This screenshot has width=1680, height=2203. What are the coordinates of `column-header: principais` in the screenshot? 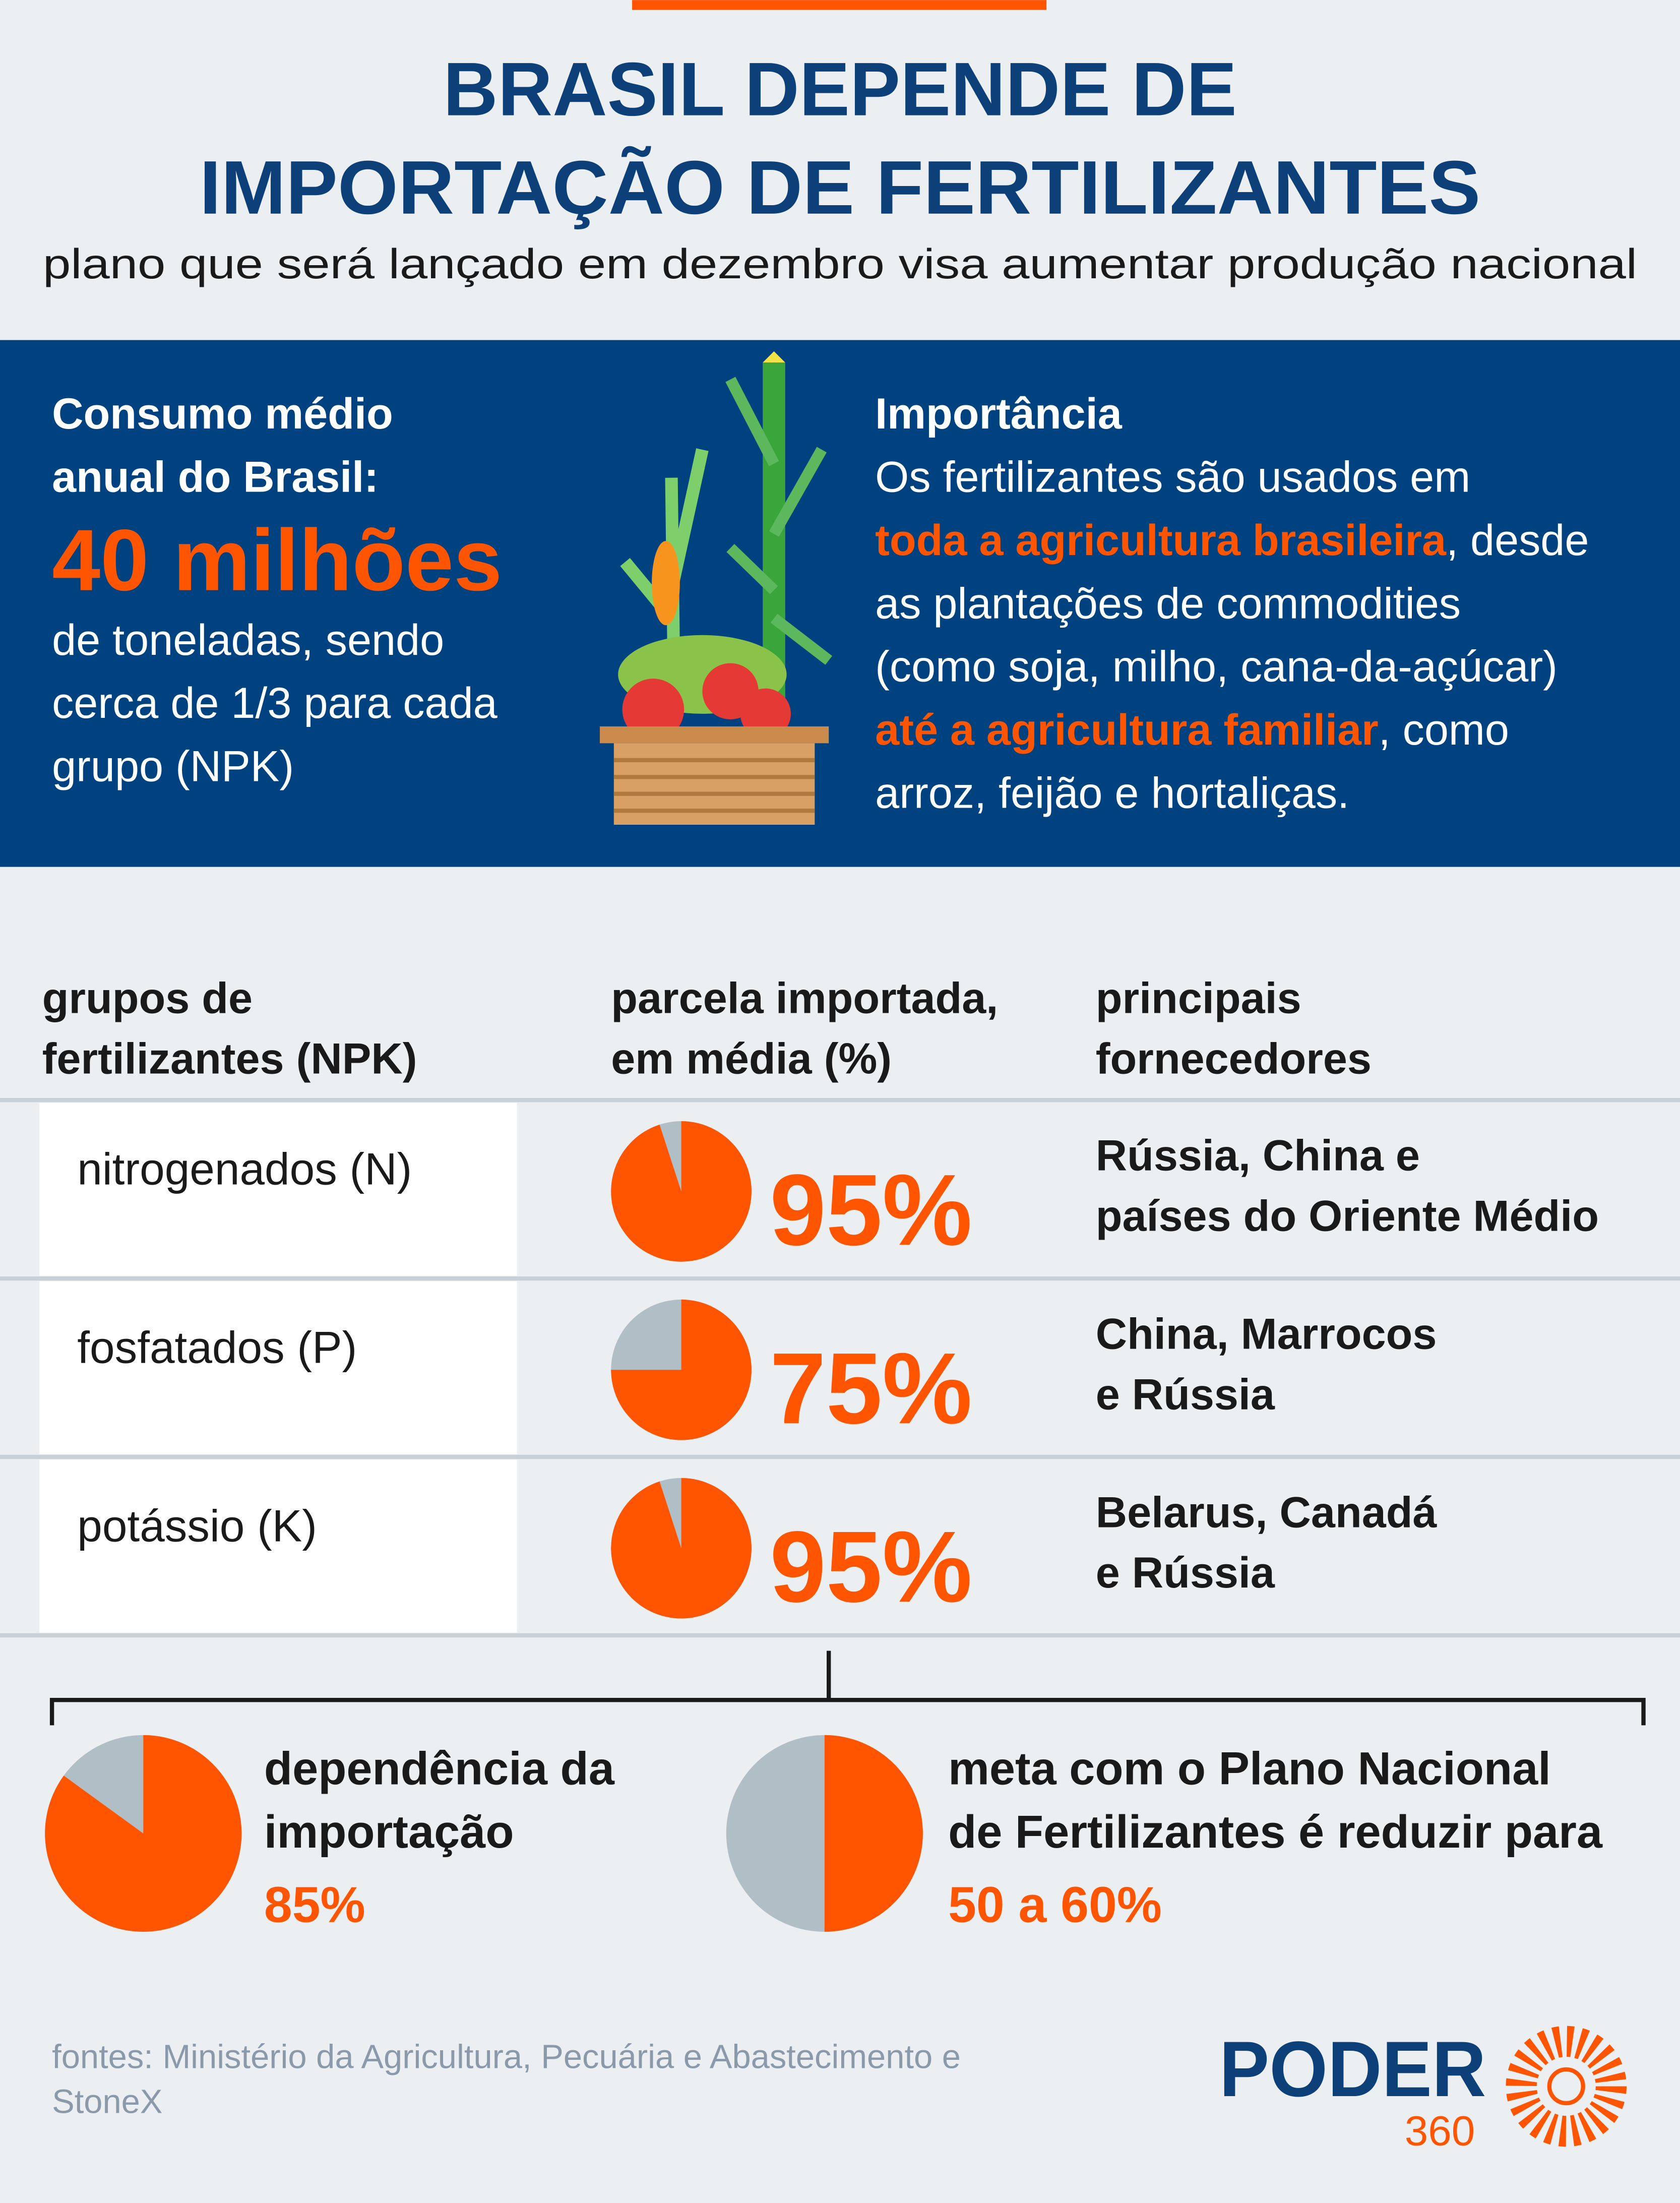 It's located at (1198, 998).